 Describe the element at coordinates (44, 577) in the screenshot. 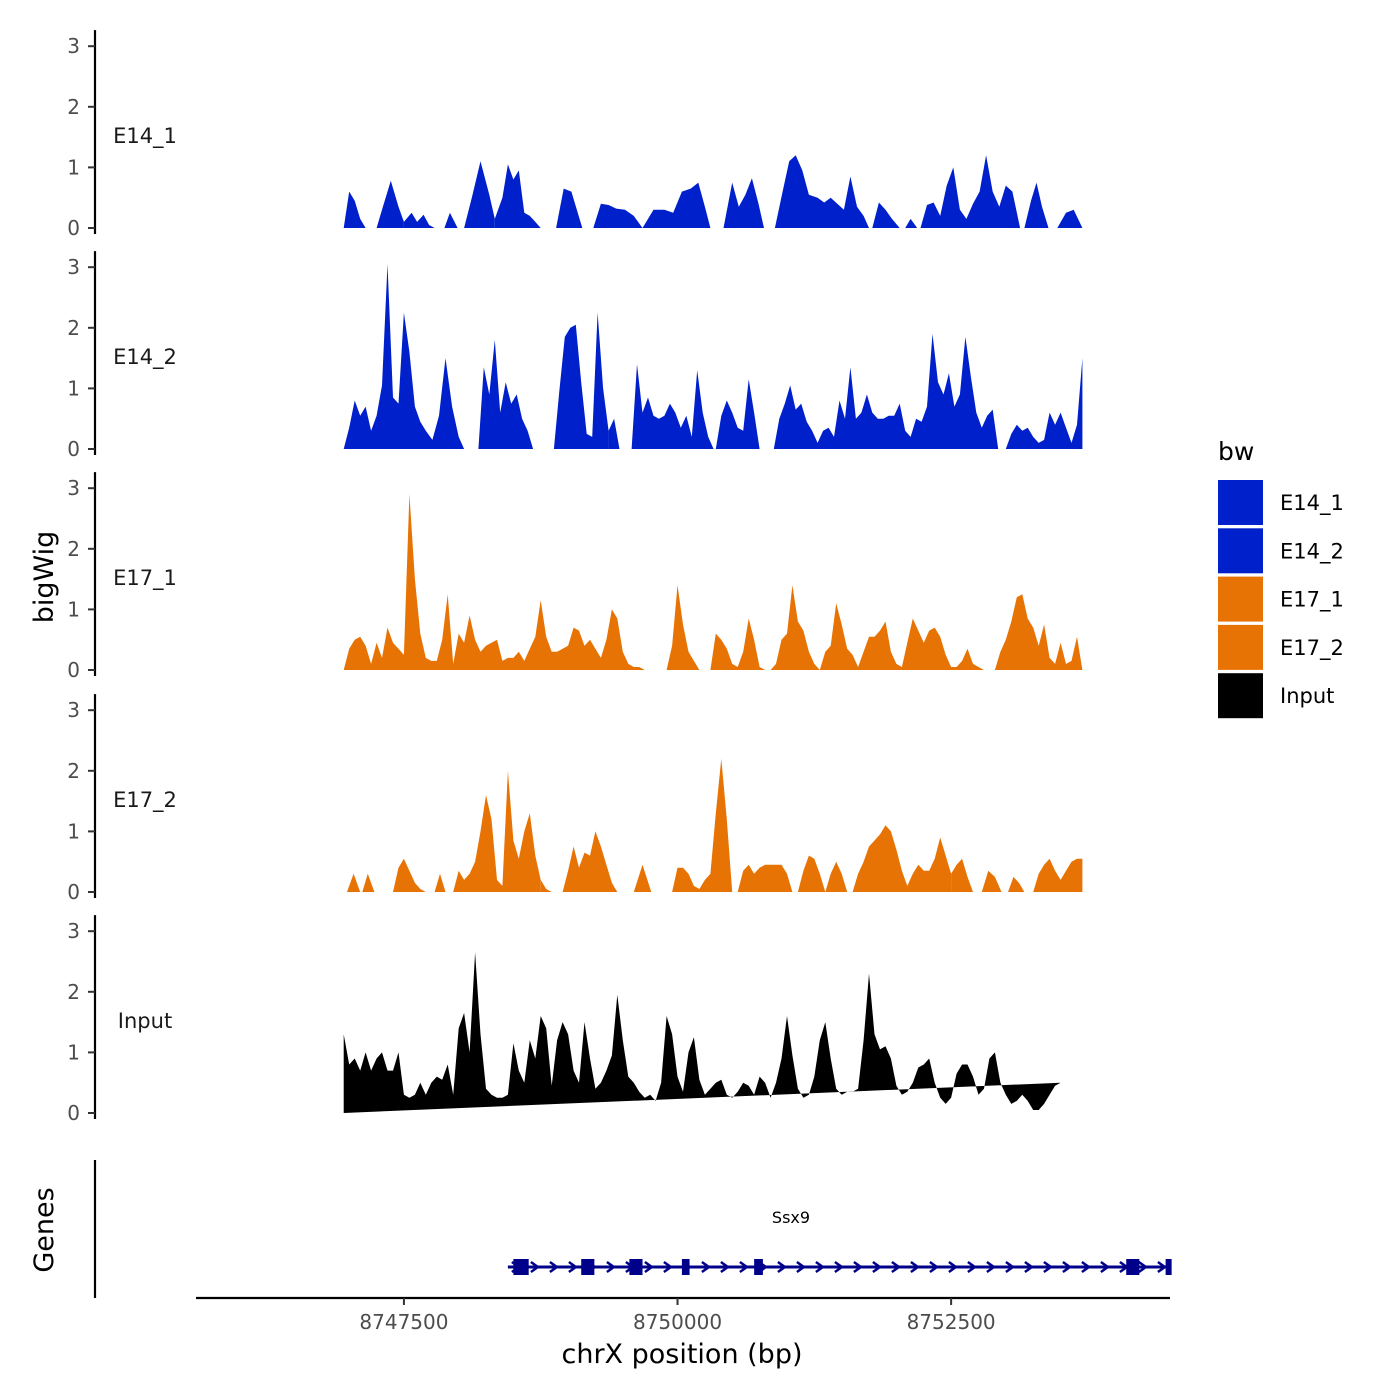

I see `y-axis-title: bigWig` at that location.